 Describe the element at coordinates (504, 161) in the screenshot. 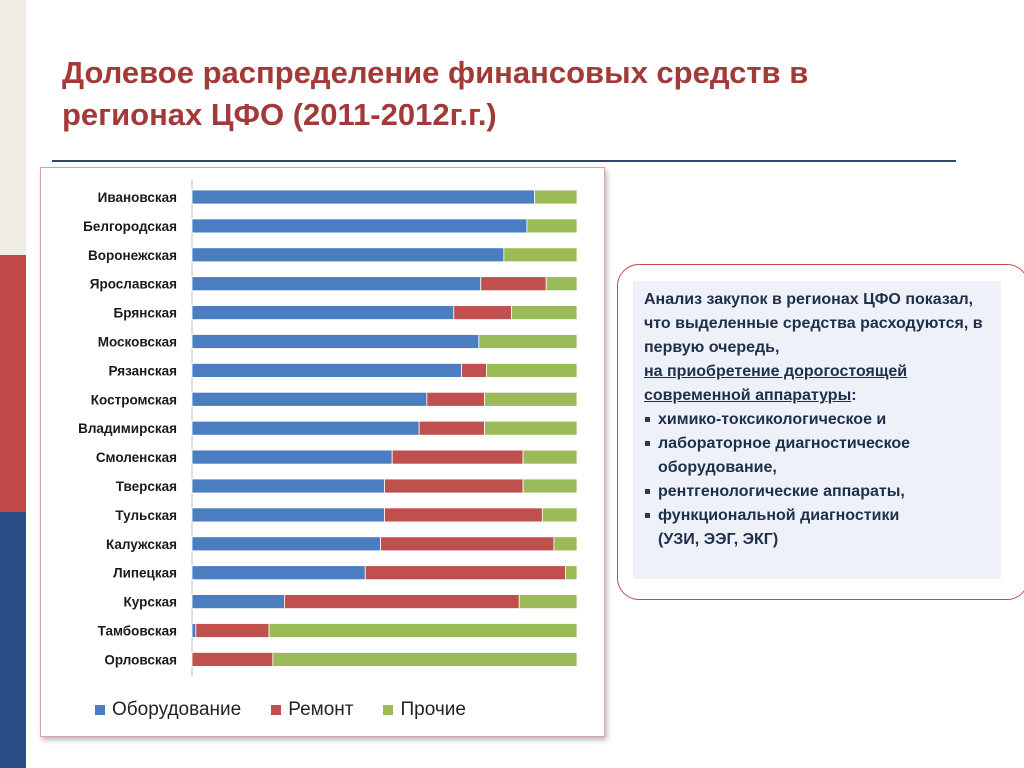

I see `title-divider` at that location.